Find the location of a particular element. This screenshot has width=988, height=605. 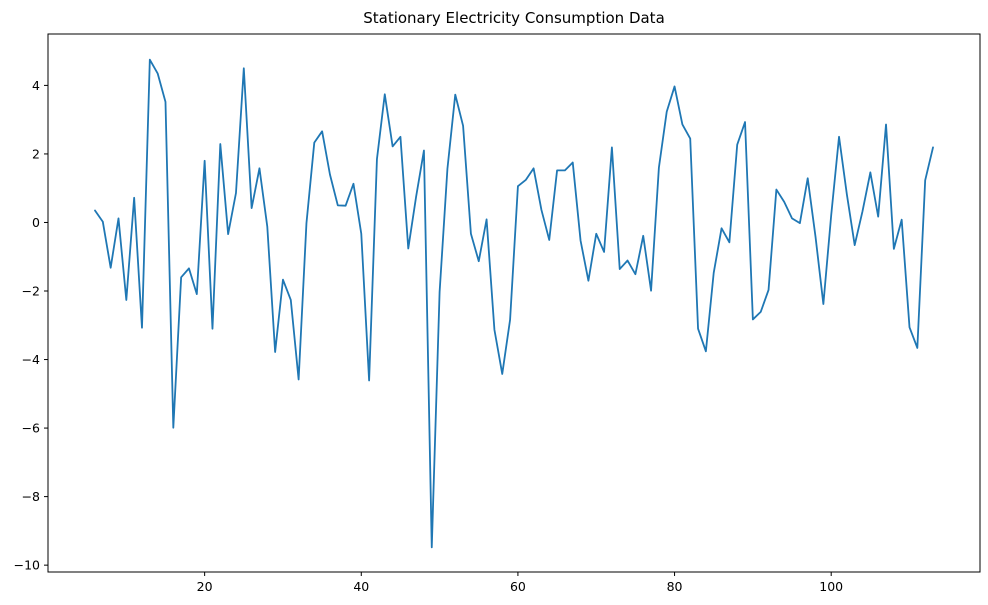

x-axis: 20 40 60 80 100 is located at coordinates (520, 583).